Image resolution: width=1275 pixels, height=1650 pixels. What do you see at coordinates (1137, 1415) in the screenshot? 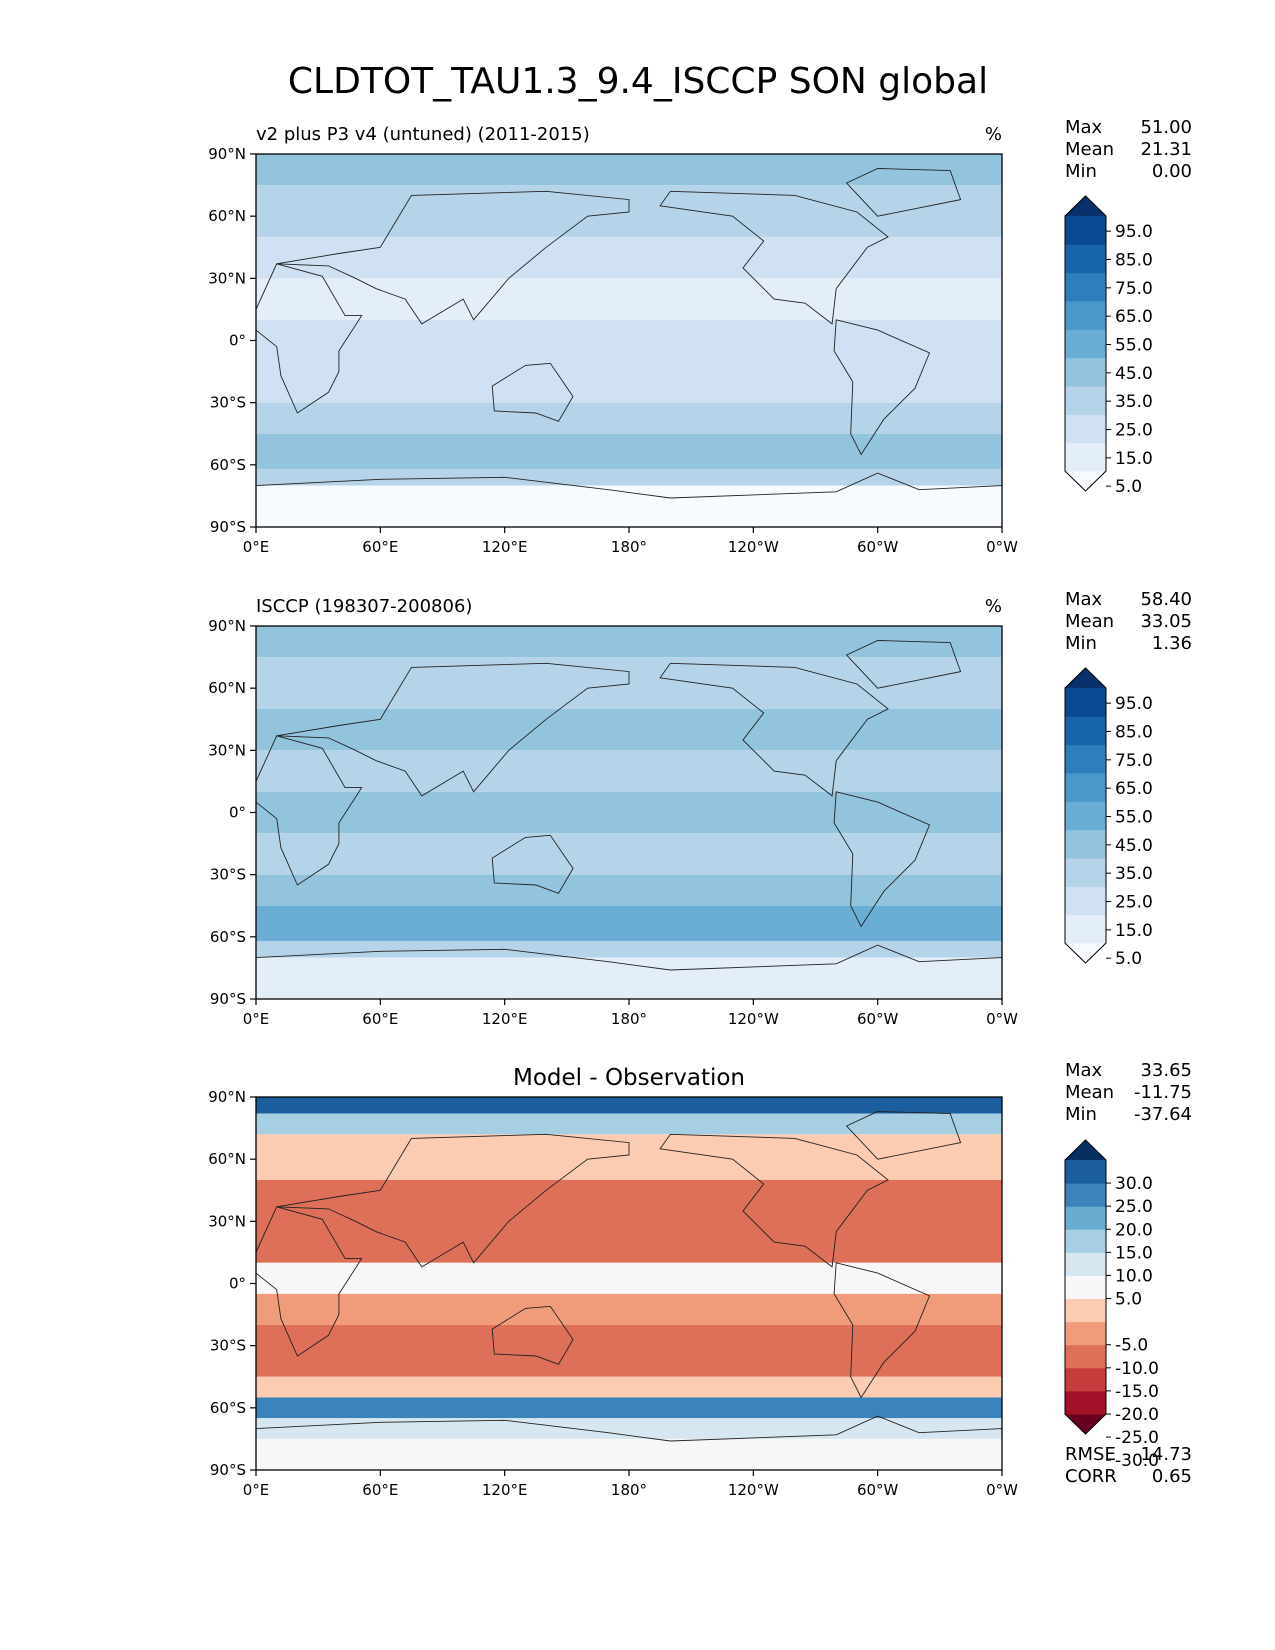
I see `colorbar-tick-label: -20.0` at bounding box center [1137, 1415].